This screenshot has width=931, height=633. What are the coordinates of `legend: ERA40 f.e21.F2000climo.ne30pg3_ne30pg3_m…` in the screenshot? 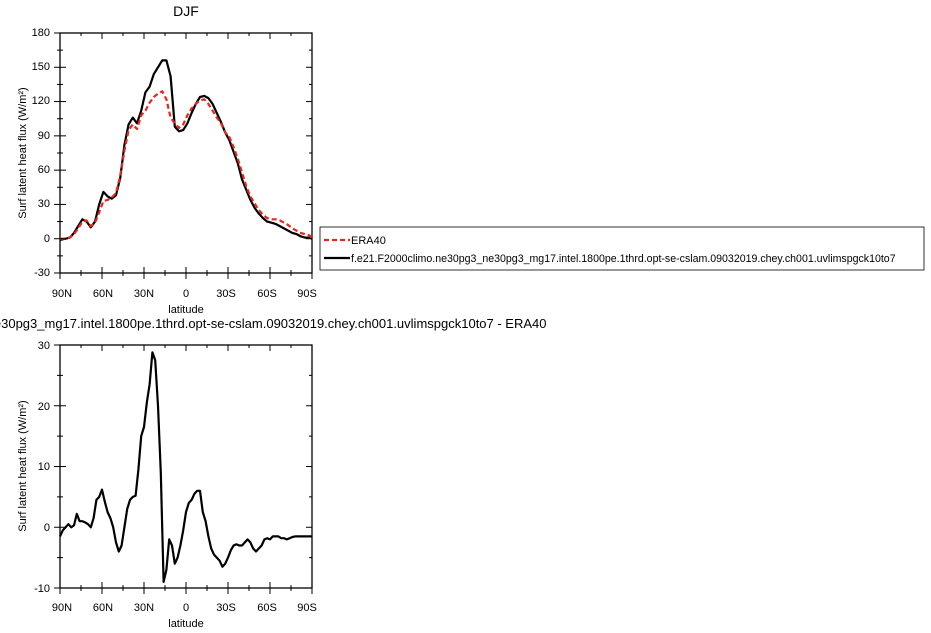 It's located at (622, 248).